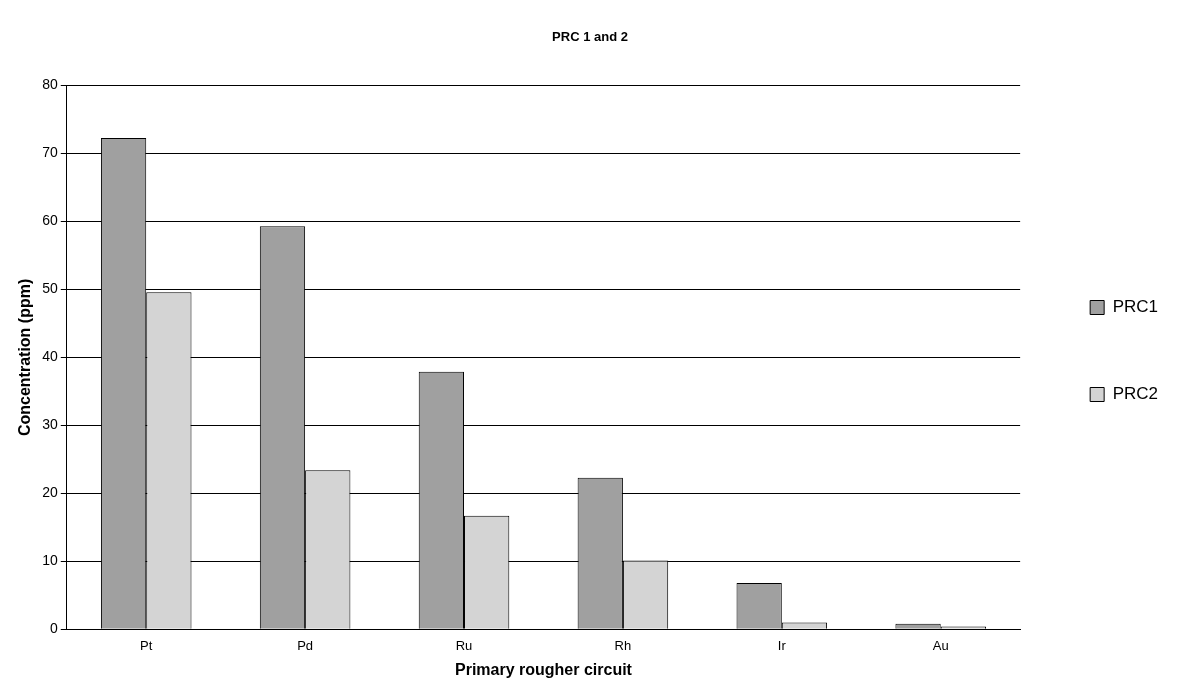  Describe the element at coordinates (782, 645) in the screenshot. I see `x-tick-label: Ir` at that location.